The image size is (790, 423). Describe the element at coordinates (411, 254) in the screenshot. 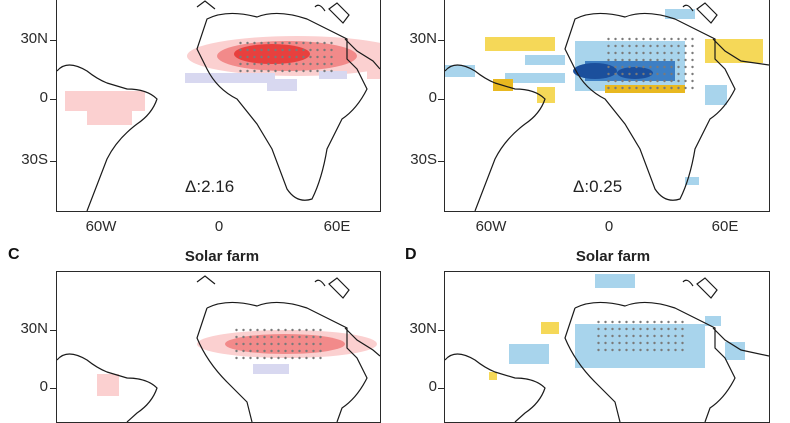

I see `panel-label-d: D` at that location.